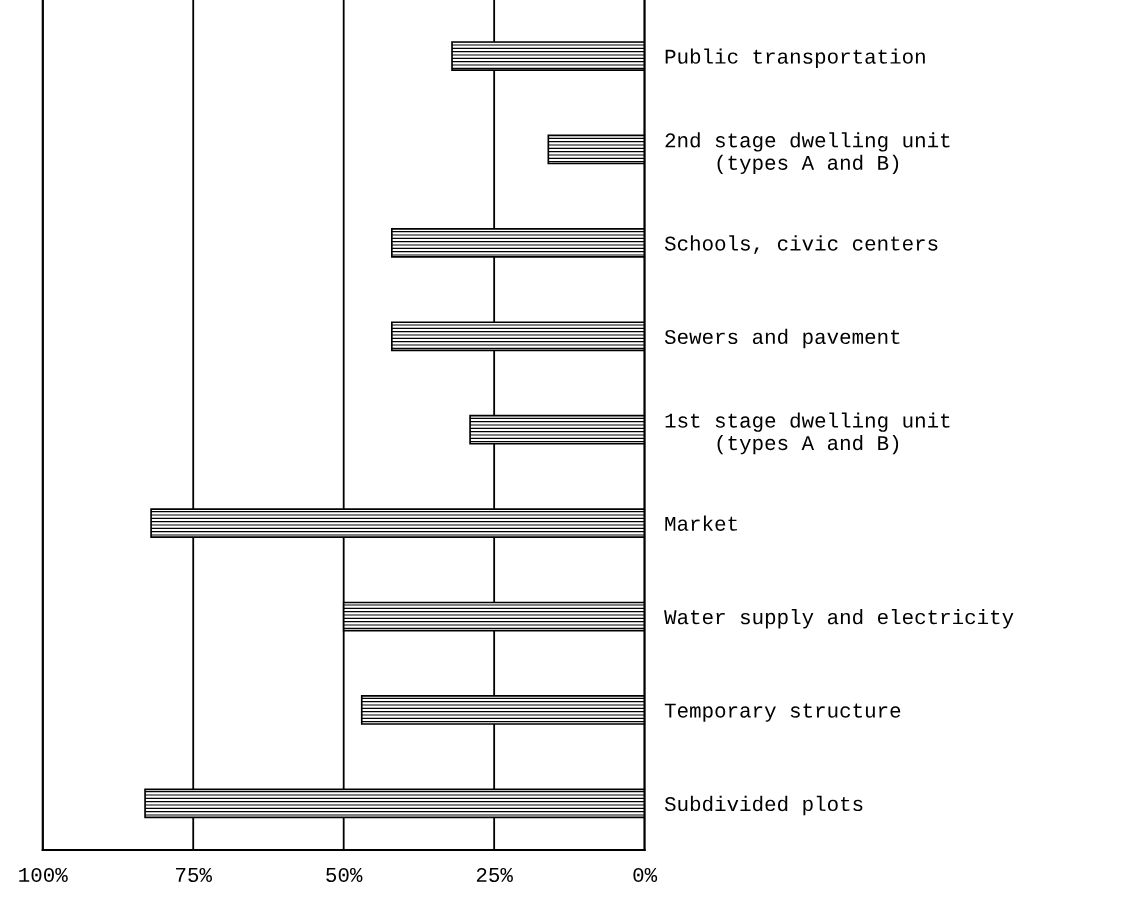  Describe the element at coordinates (344, 875) in the screenshot. I see `x-tick-label: 50%` at that location.